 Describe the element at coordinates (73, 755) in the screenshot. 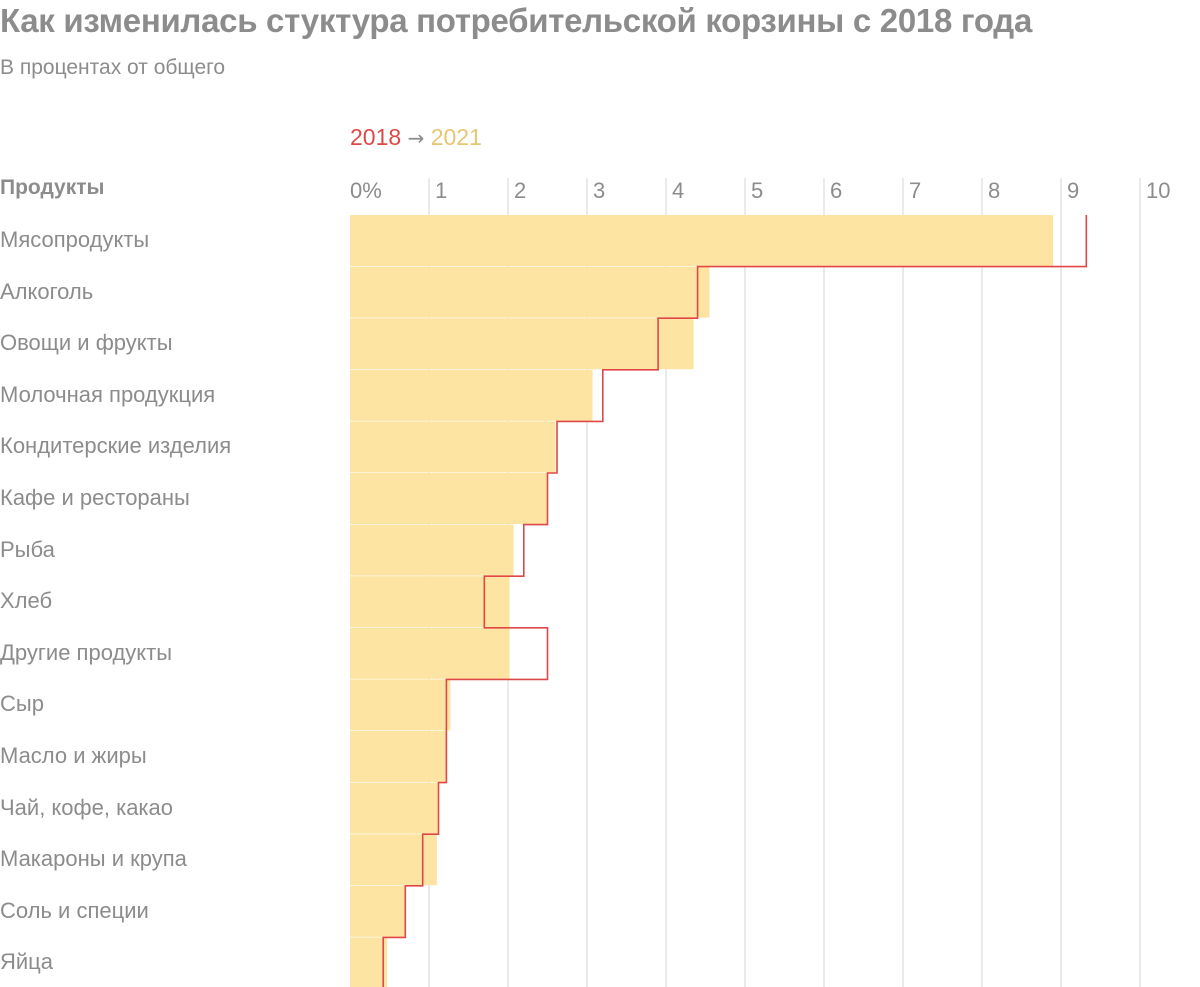

I see `category-label: Масло и жиры` at that location.